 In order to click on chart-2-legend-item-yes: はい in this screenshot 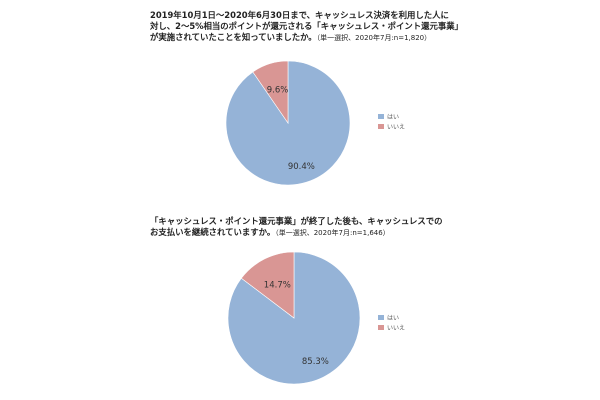, I will do `click(391, 317)`.